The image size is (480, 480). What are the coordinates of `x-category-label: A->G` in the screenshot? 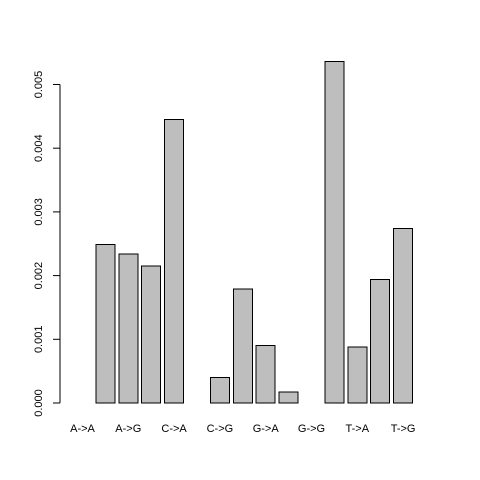 It's located at (128, 429).